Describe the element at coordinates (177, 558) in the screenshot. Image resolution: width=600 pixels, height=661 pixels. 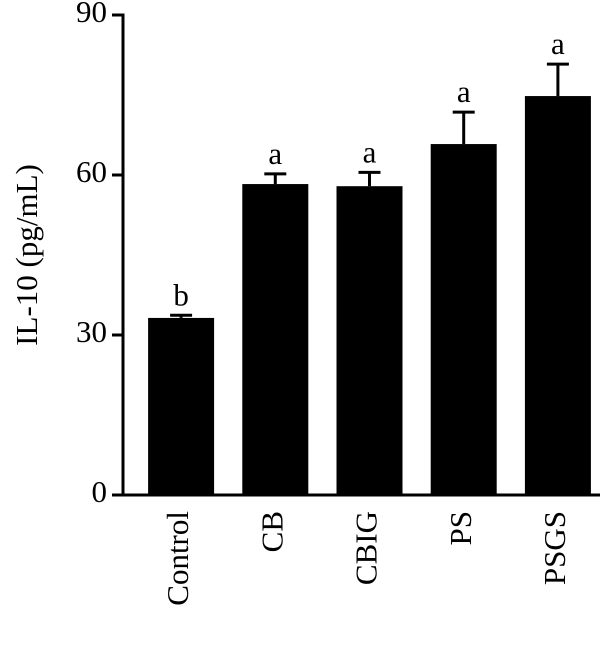
I see `x-tick-label: Control` at that location.